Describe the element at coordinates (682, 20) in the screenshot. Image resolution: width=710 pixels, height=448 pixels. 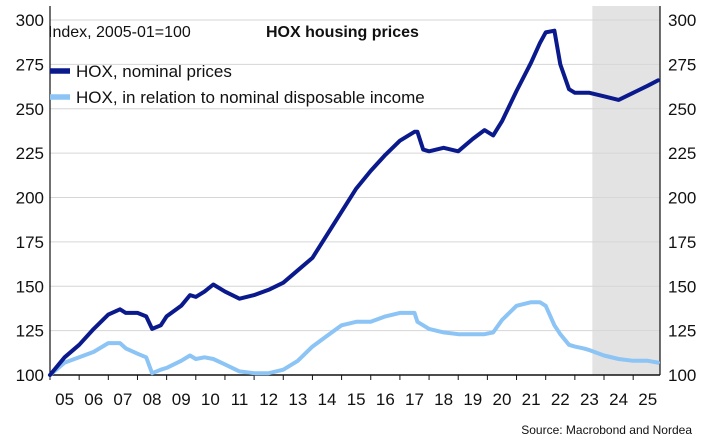
I see `y-tick-label-right: 300` at that location.